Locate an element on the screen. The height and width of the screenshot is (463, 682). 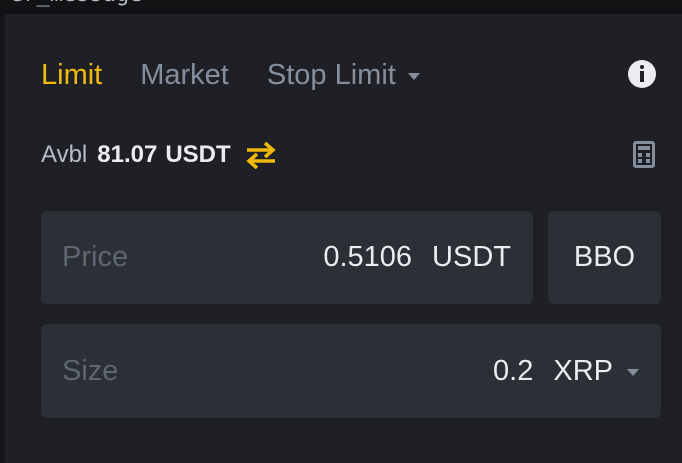
tab-market-label: Market is located at coordinates (184, 74).